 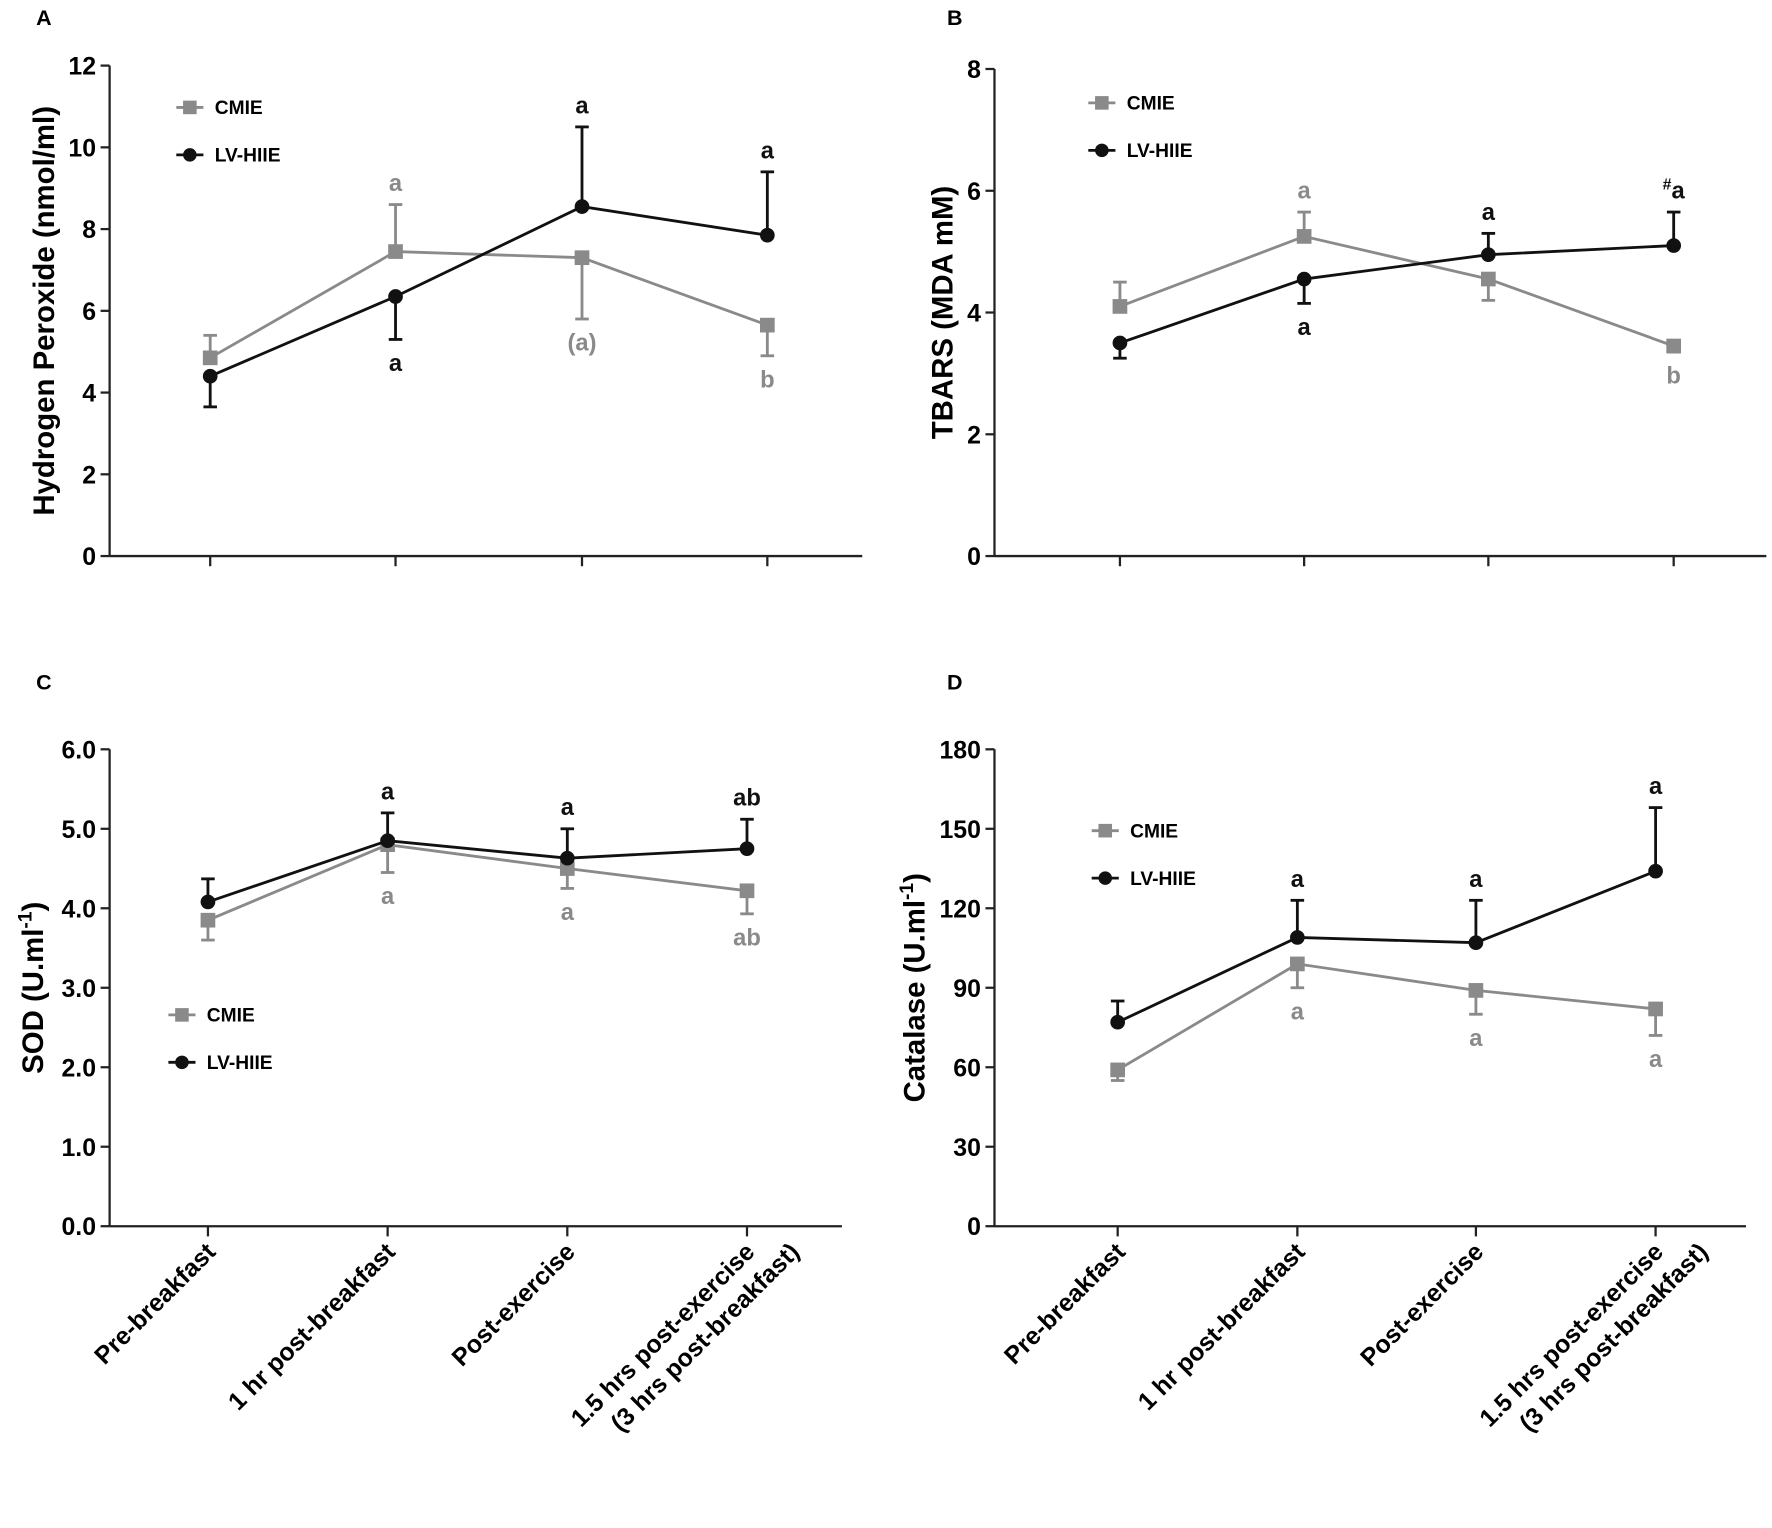 What do you see at coordinates (44, 18) in the screenshot?
I see `panel-label: A` at bounding box center [44, 18].